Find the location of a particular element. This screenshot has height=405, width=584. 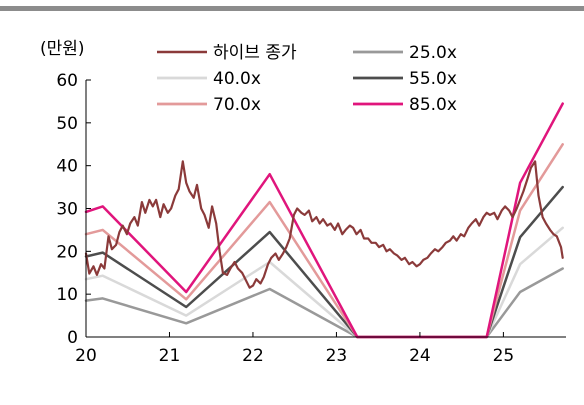

legend: 하이브 종가 25.0x 40.0x 55.0x 70.0x 85.0x is located at coordinates (307, 79).